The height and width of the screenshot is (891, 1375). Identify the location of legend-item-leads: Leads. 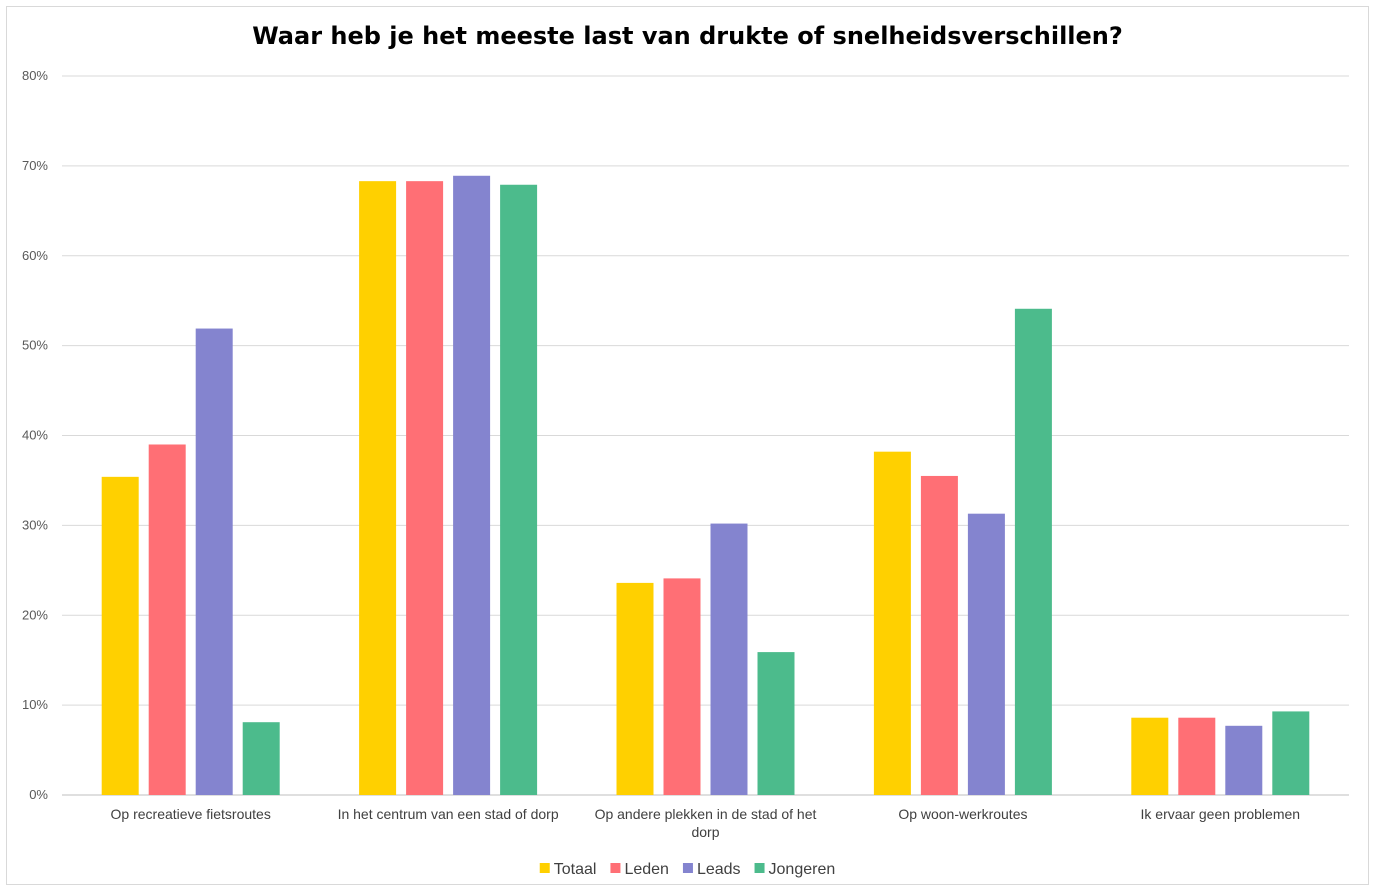
(711, 869).